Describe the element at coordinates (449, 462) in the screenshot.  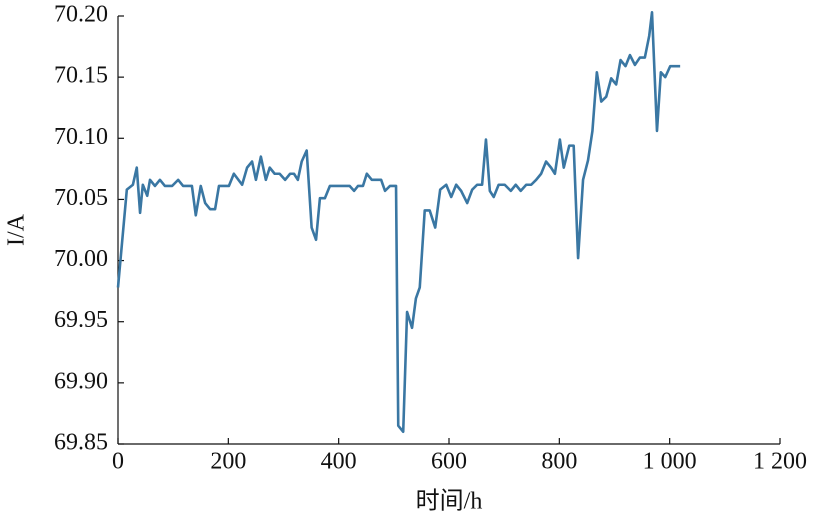
I see `x-tick-label: 600` at that location.